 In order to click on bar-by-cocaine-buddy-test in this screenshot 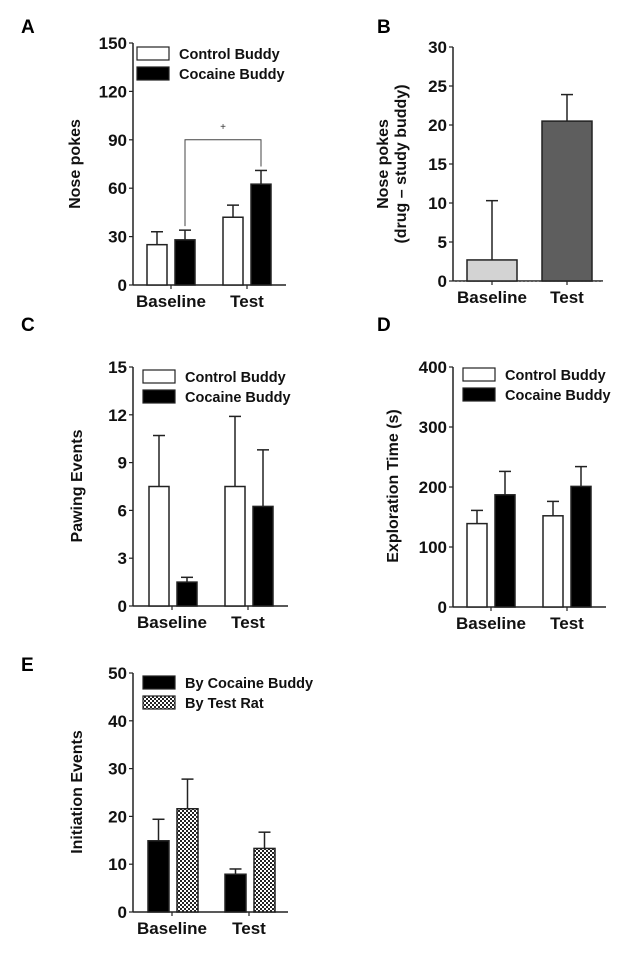, I will do `click(235, 893)`.